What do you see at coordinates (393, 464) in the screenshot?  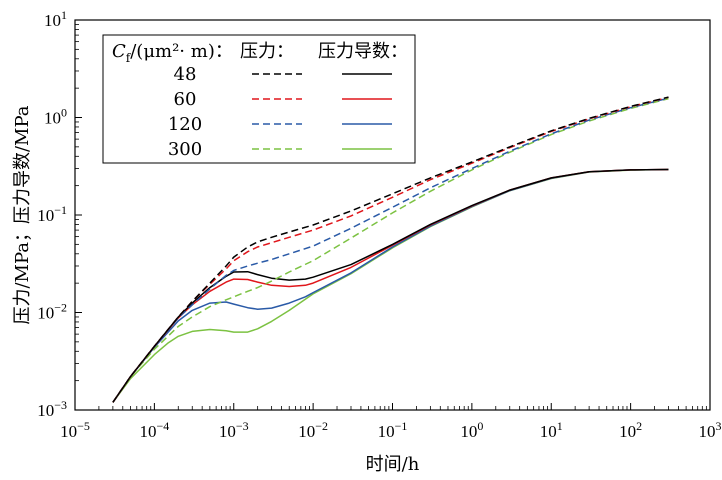 I see `x-axis-title: 时间/h` at bounding box center [393, 464].